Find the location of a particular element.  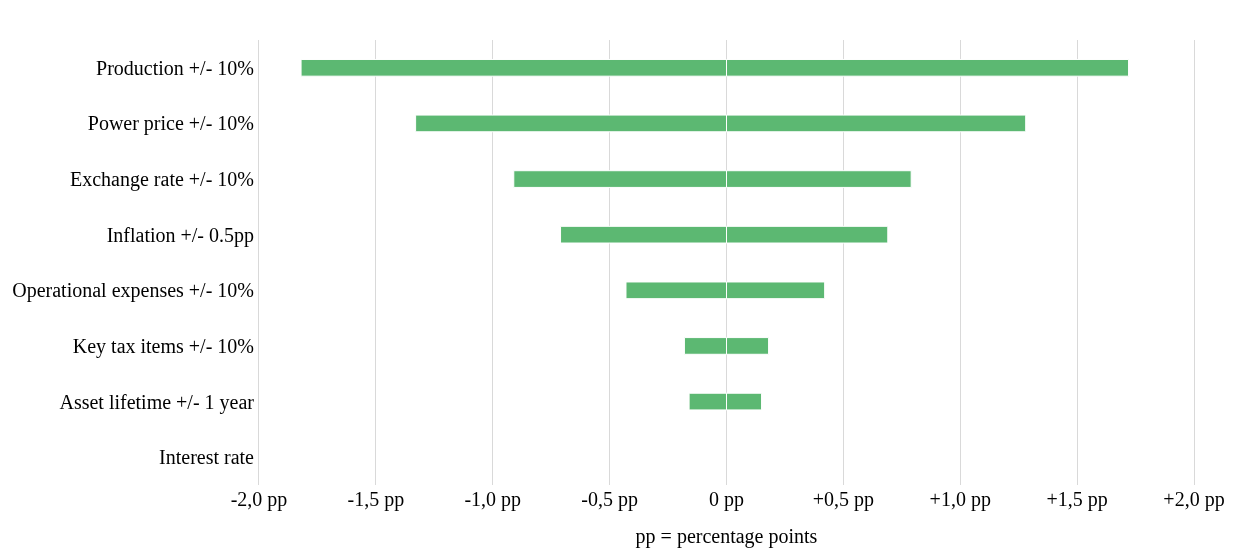

y-tick-label: Exchange rate +/- 10% is located at coordinates (162, 180).